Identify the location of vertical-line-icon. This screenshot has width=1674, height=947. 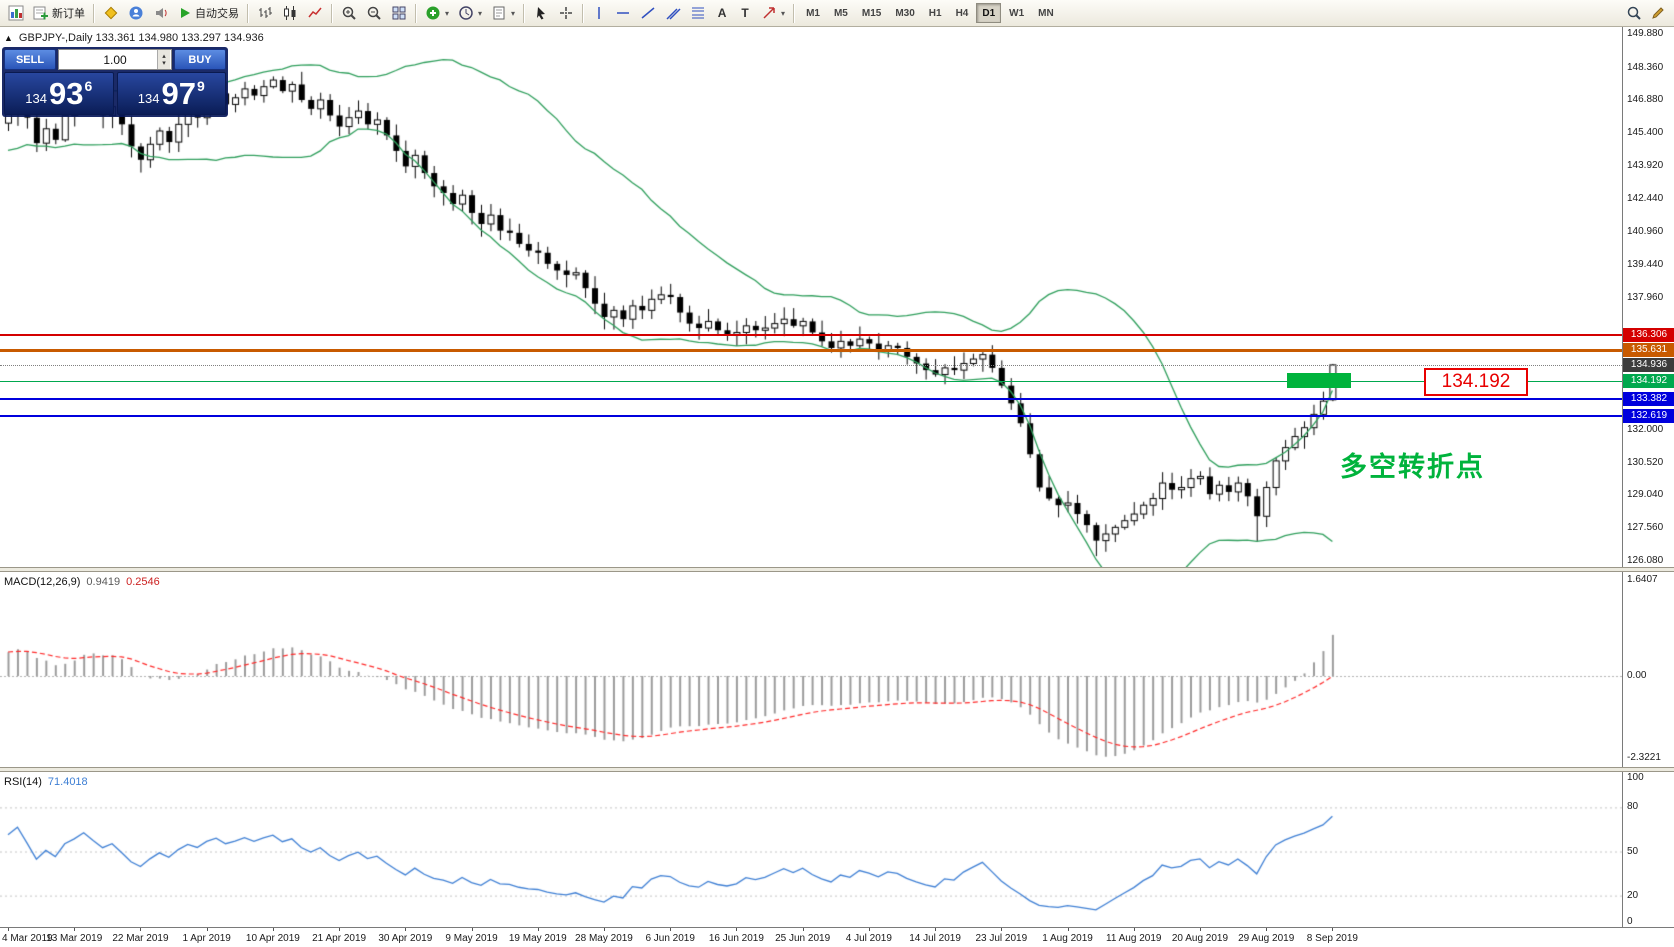
(599, 13).